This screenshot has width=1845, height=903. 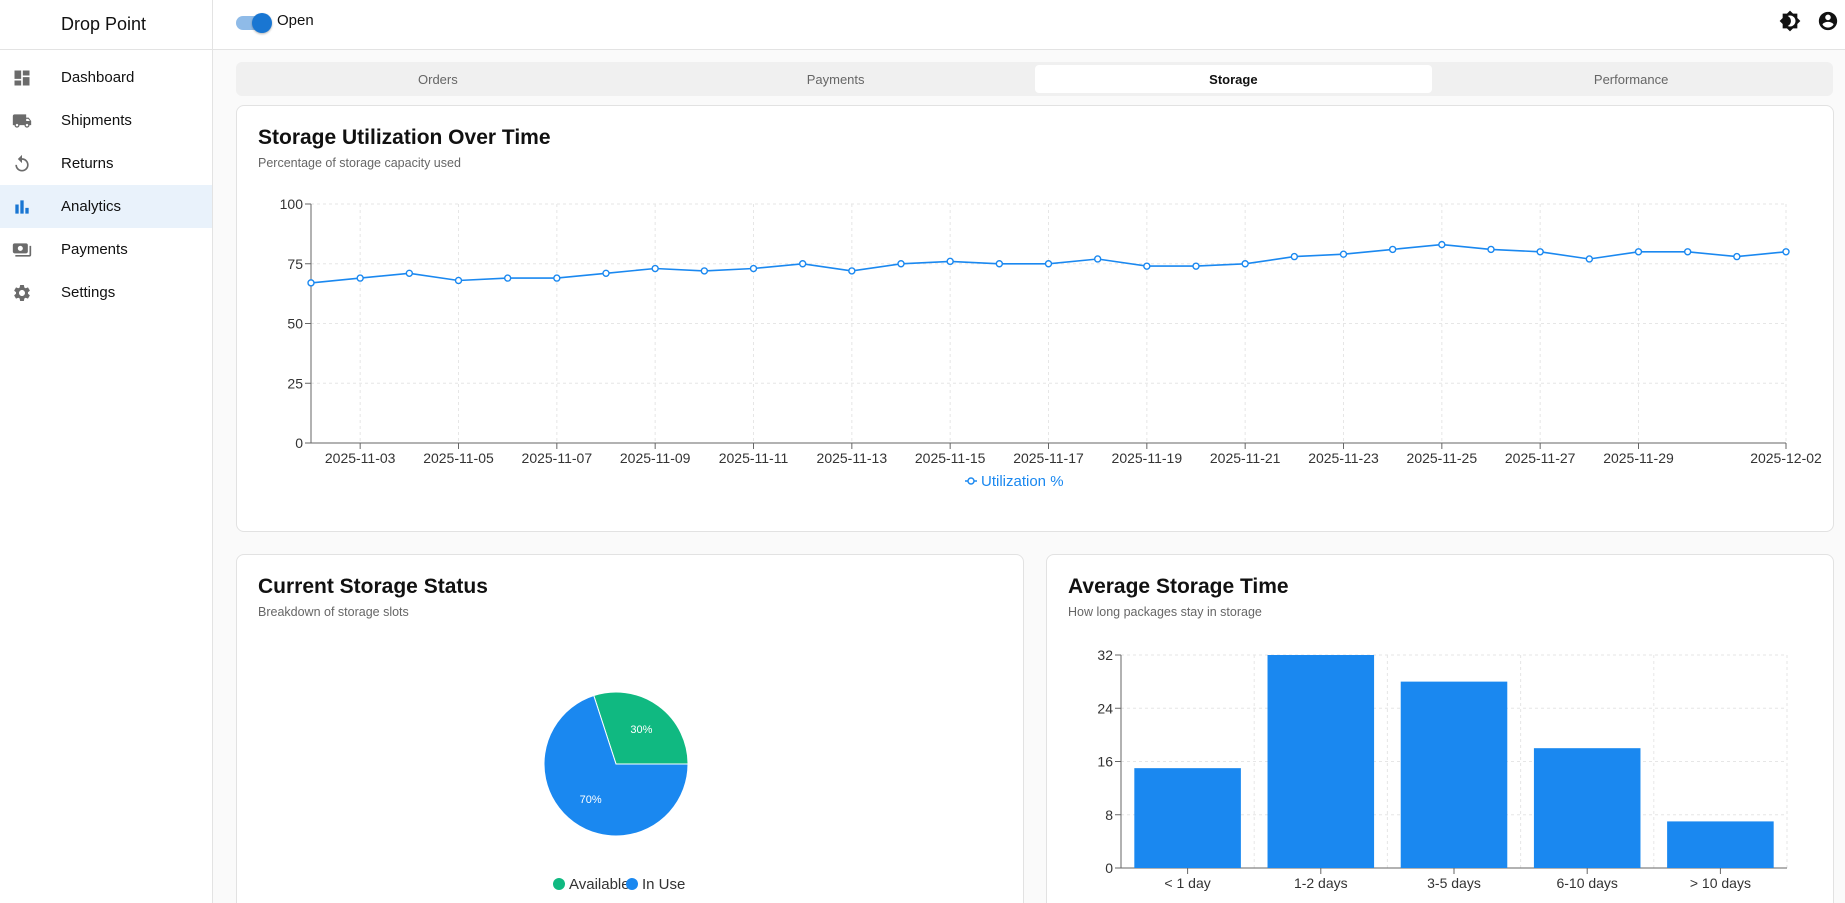 I want to click on x-tick-label: 2025-11-19, so click(x=1147, y=458).